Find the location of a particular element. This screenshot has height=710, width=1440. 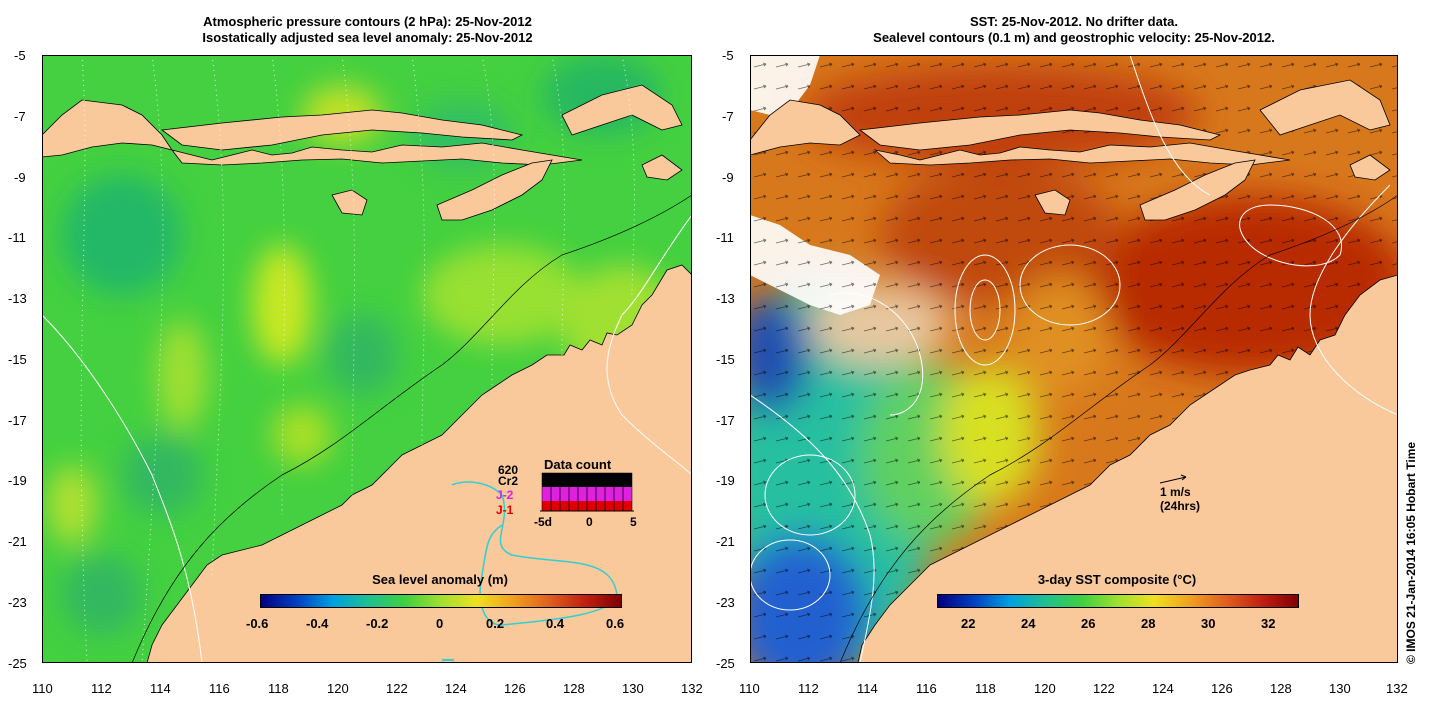

data-count-bars is located at coordinates (587, 492).